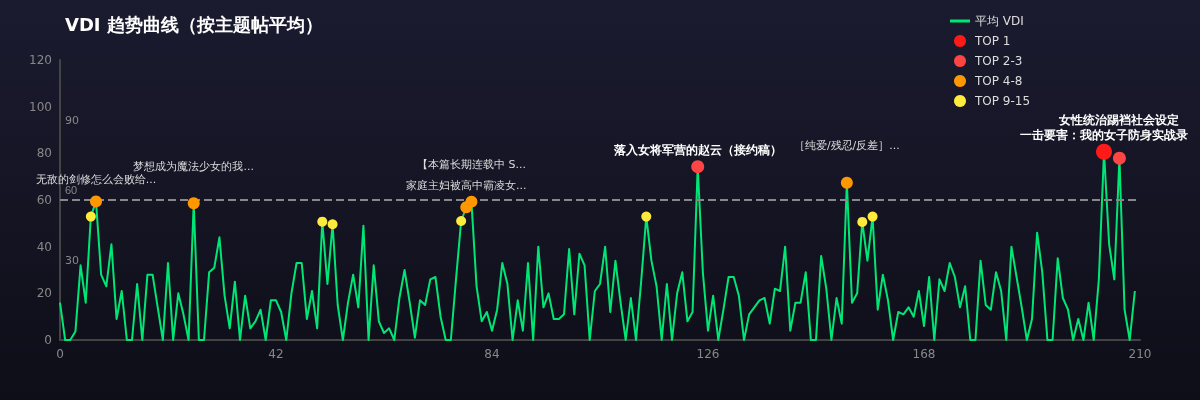 Image resolution: width=1200 pixels, height=400 pixels. What do you see at coordinates (492, 354) in the screenshot?
I see `x-tick-label: 84` at bounding box center [492, 354].